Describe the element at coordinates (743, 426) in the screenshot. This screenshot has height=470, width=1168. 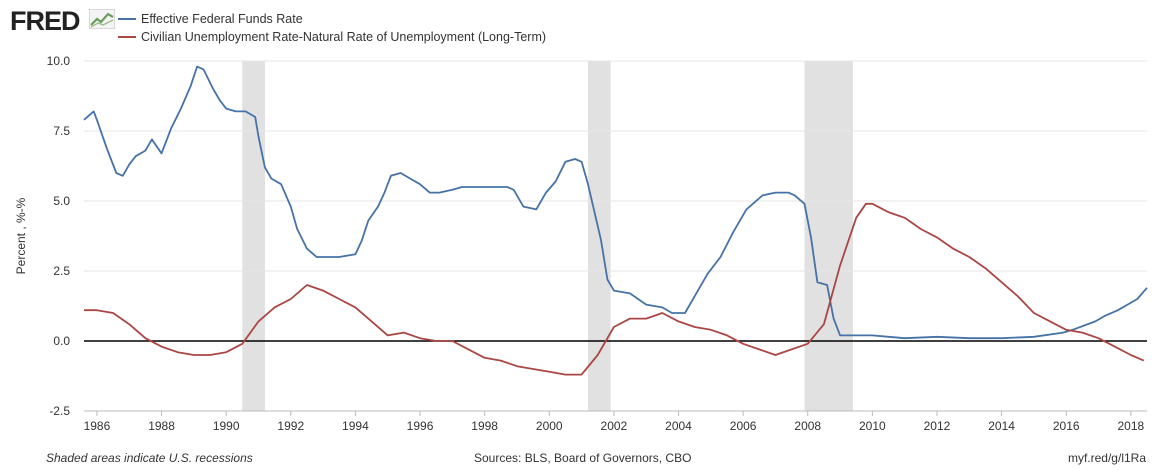
I see `x-tick-label: 2006` at that location.